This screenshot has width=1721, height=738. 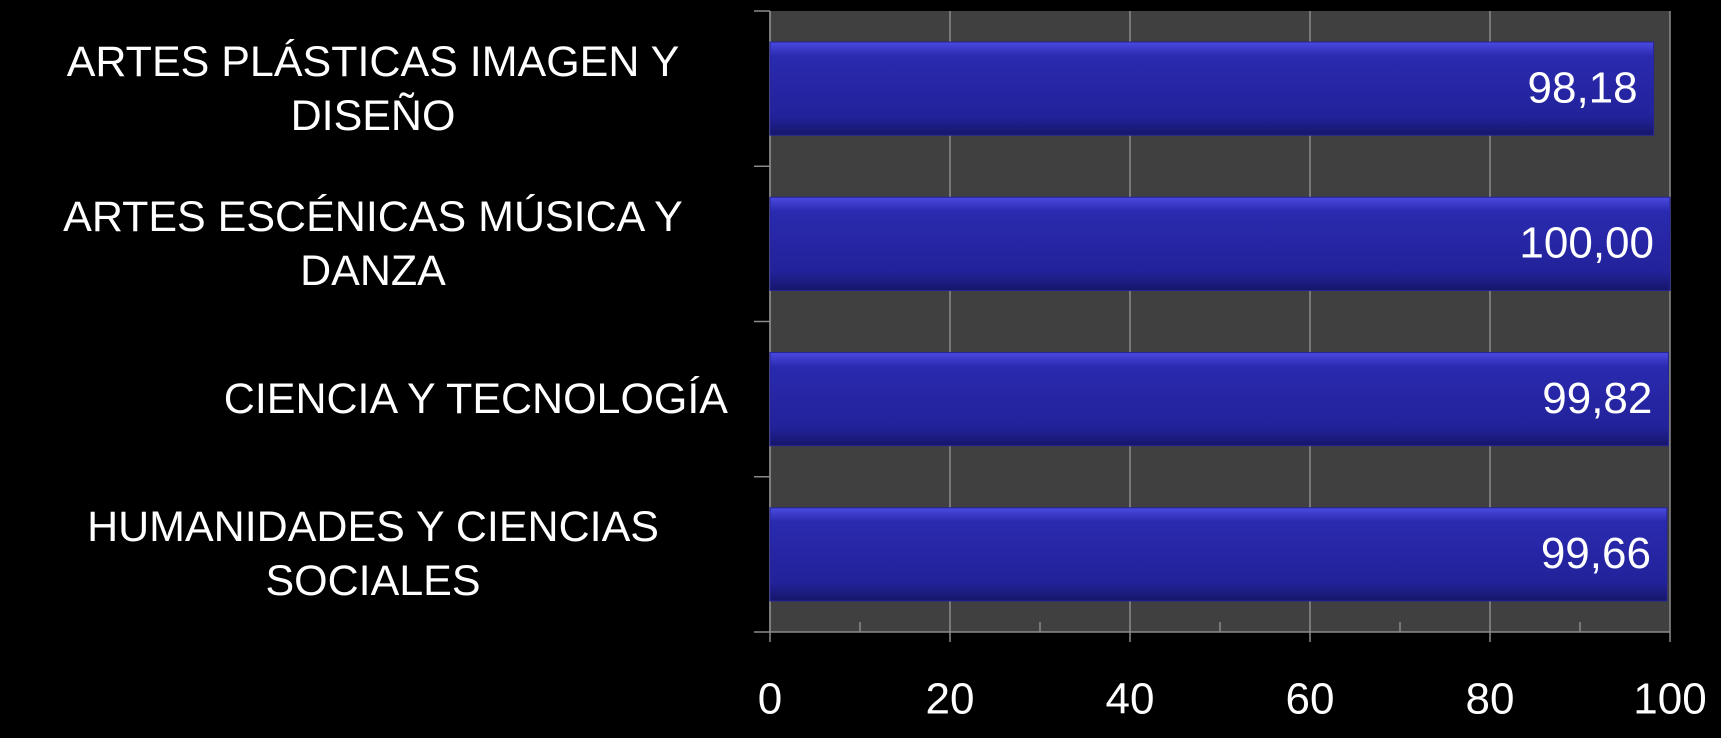 I want to click on category-label-box: CIENCIA Y TECNOLOGÍA, so click(x=364, y=399).